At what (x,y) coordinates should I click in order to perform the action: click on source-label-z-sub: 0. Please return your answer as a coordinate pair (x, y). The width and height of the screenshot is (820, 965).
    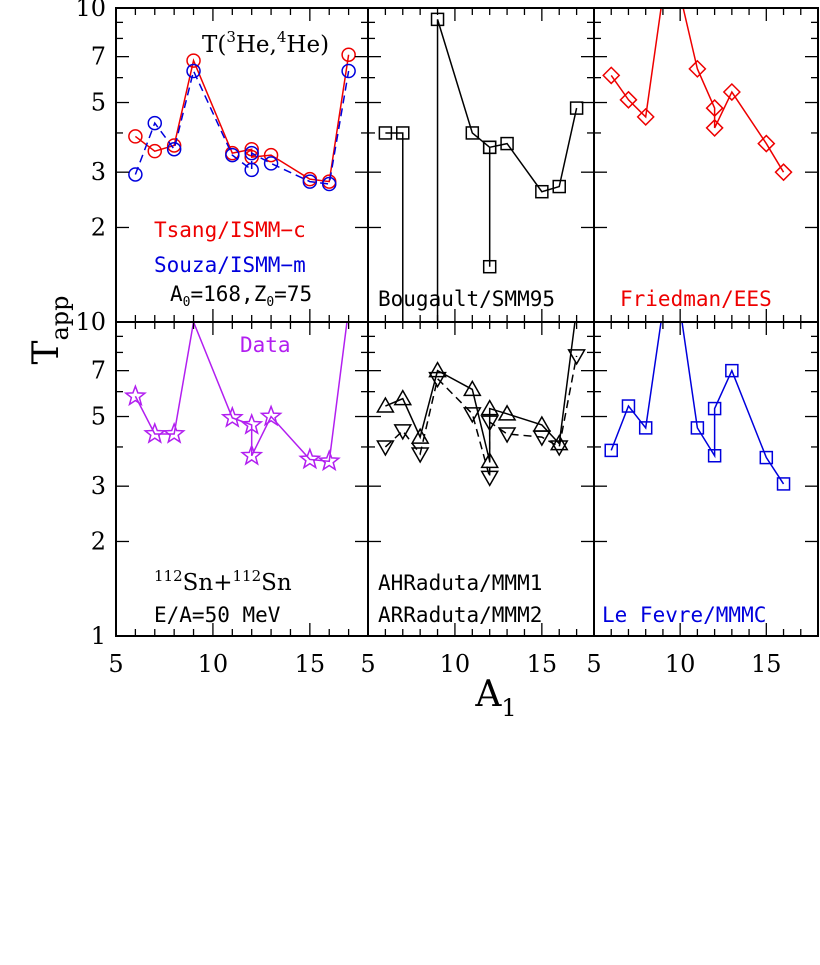
    Looking at the image, I should click on (270, 302).